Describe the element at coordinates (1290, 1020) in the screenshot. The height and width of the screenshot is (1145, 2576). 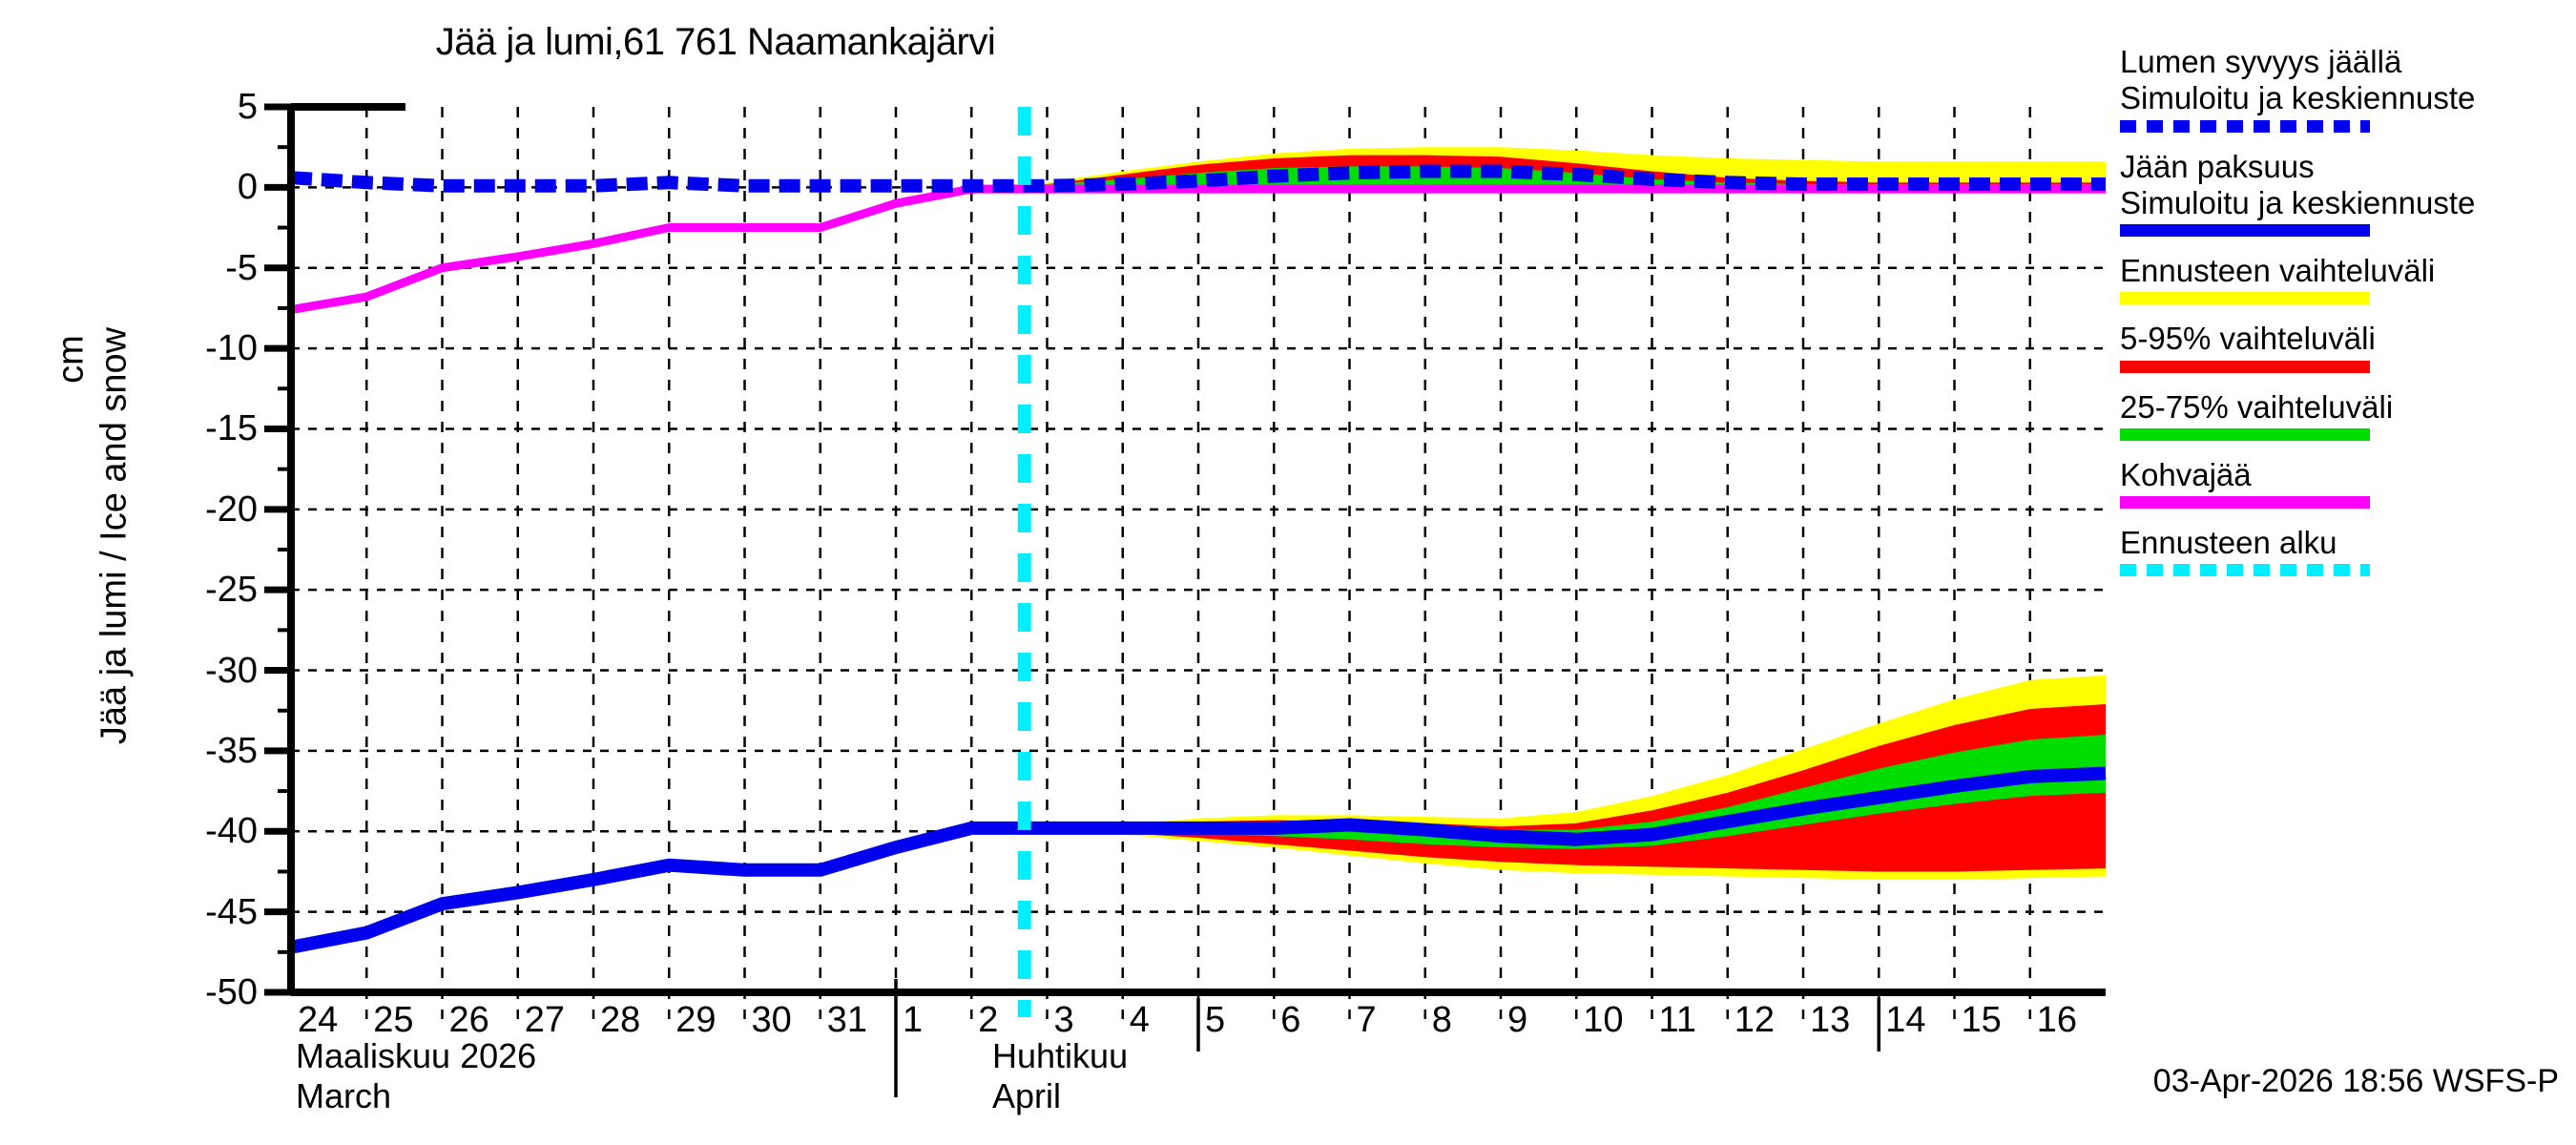
I see `x-tick-label: 6` at that location.